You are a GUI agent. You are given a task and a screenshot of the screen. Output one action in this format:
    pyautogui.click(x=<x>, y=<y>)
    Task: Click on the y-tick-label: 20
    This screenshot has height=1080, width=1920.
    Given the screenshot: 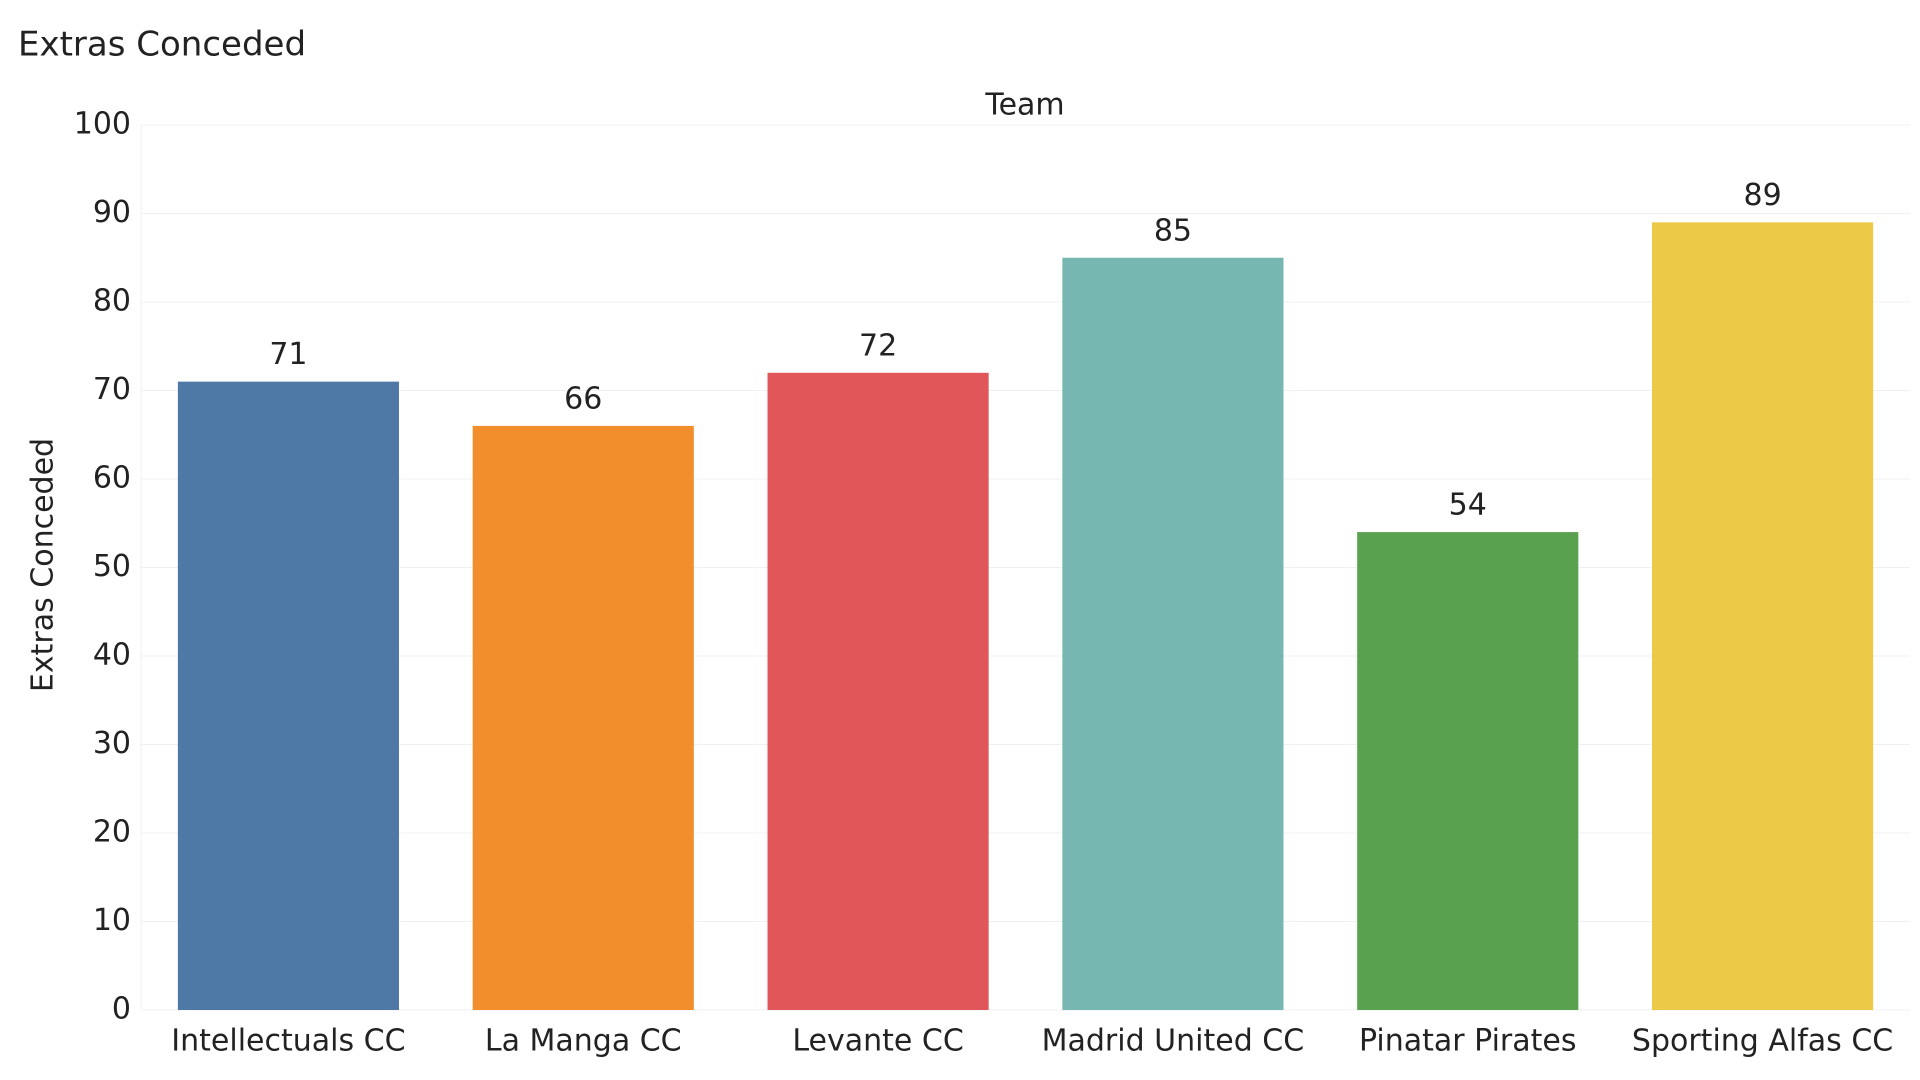 What is the action you would take?
    pyautogui.click(x=112, y=832)
    